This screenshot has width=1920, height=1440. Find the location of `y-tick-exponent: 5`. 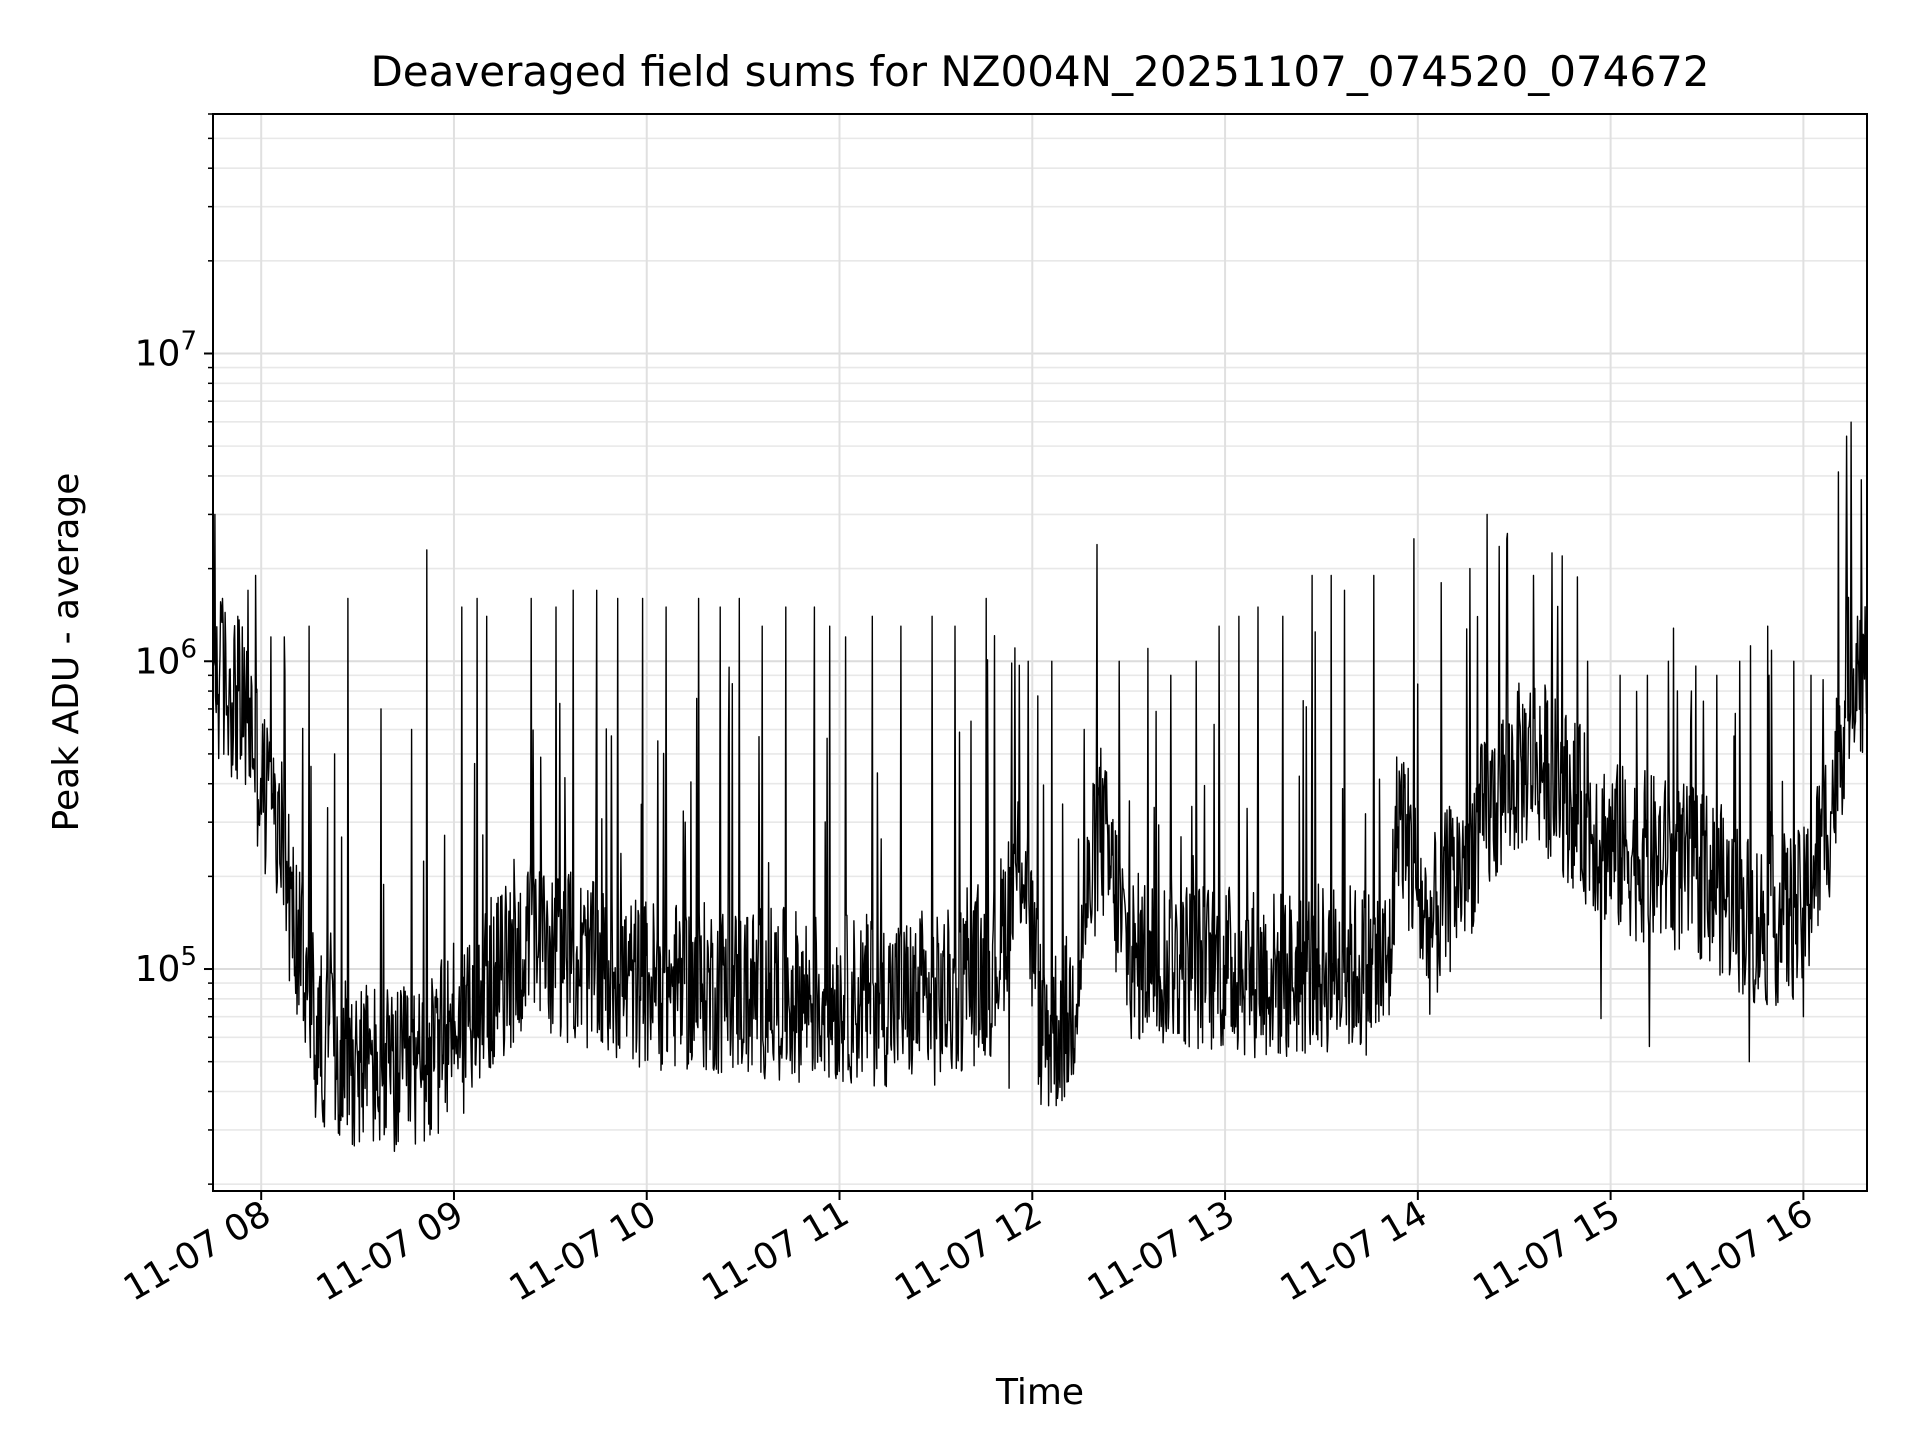

y-tick-exponent: 5 is located at coordinates (188, 957).